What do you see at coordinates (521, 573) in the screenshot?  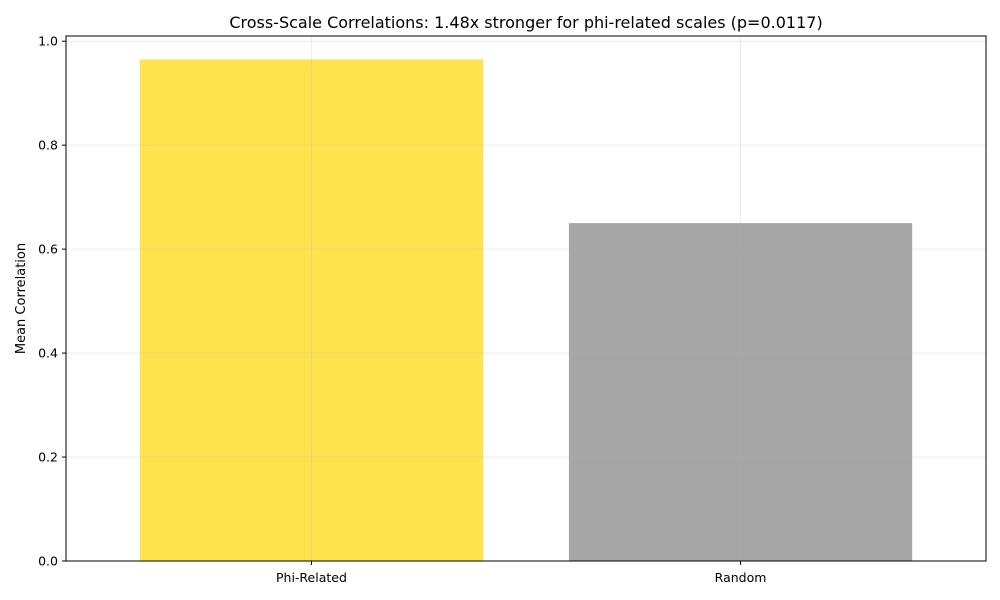 I see `x-axis: Phi-Related Random` at bounding box center [521, 573].